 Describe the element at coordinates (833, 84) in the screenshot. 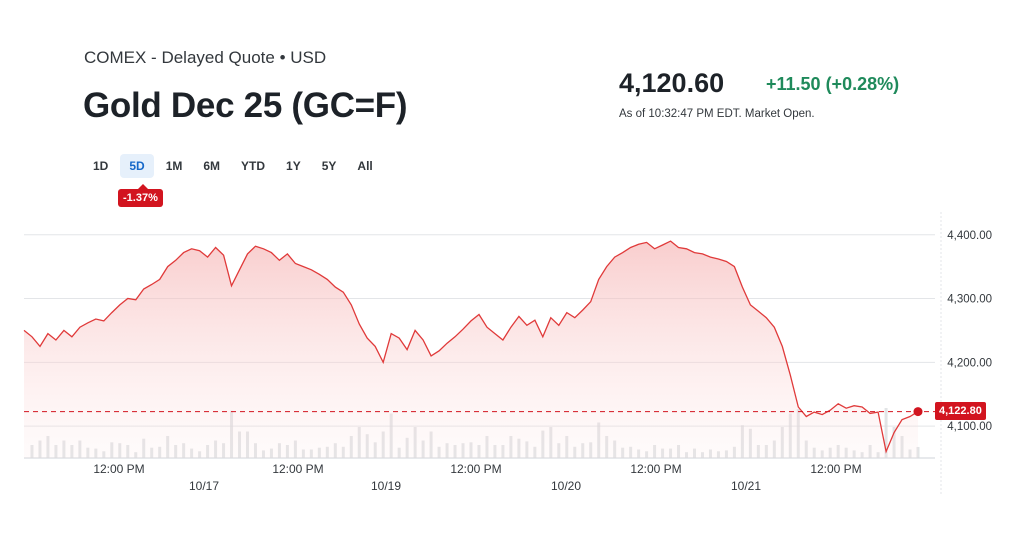

I see `price-change: +11.50 (+0.28%)` at that location.